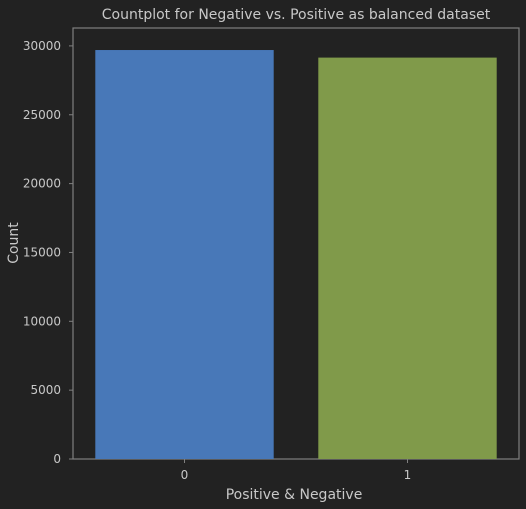 This screenshot has height=509, width=526. Describe the element at coordinates (408, 475) in the screenshot. I see `x-tick-label: 1` at that location.